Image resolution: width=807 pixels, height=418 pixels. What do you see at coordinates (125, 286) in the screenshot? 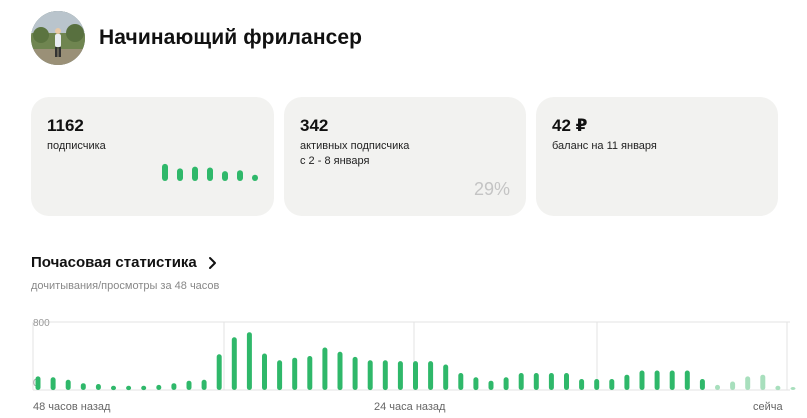
I see `section-subtitle: дочитывания/просмотры за 48 часов` at bounding box center [125, 286].